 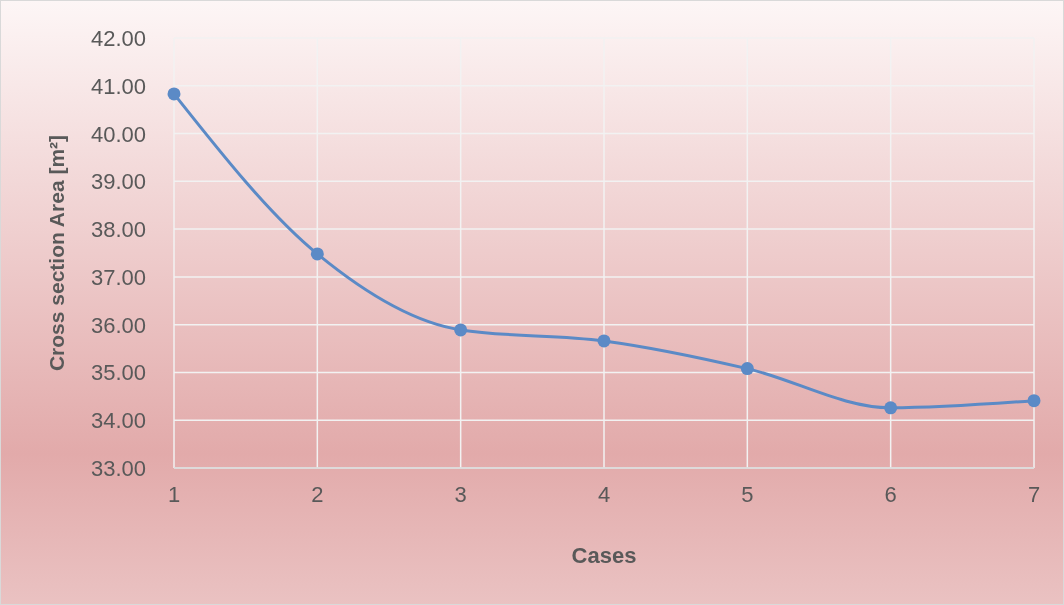 I want to click on y-tick-label: 40.00, so click(x=118, y=134).